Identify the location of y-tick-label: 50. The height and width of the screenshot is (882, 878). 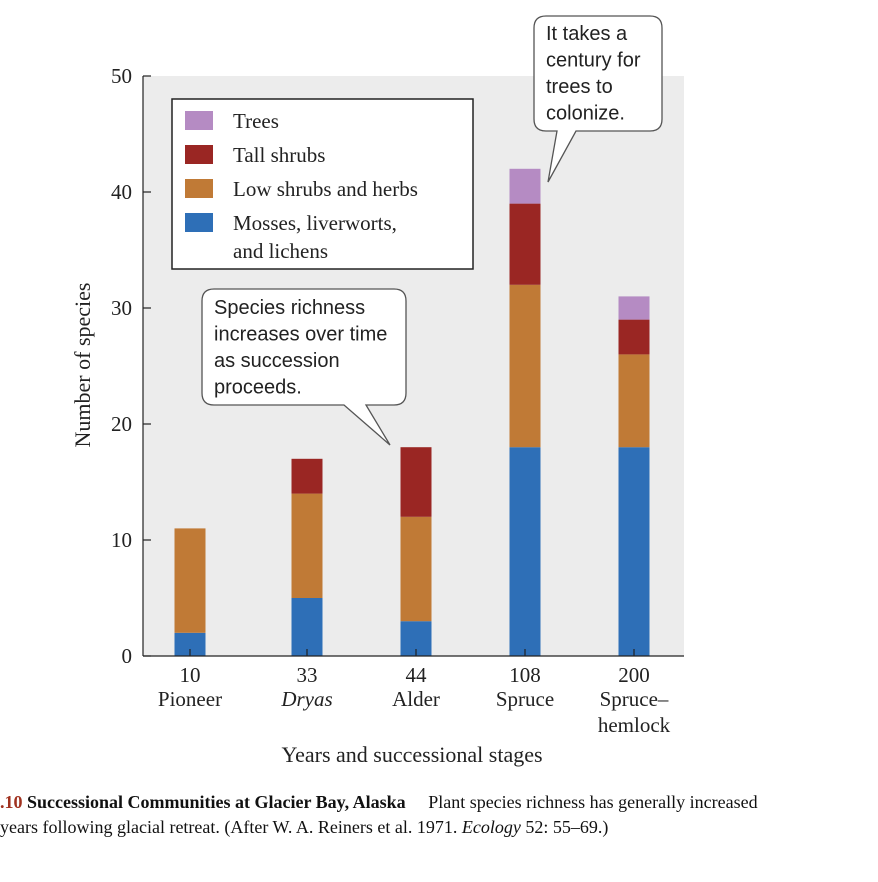
(121, 76).